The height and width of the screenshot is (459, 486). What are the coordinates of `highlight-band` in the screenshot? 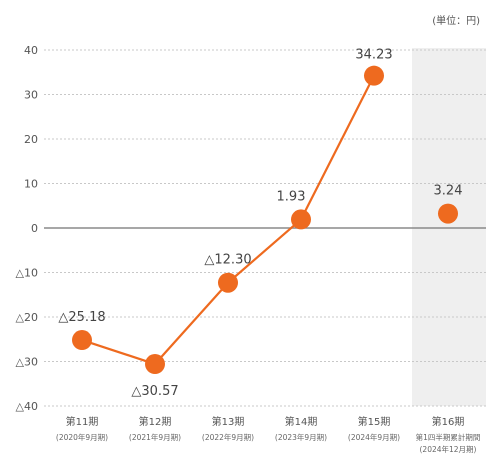 It's located at (449, 227).